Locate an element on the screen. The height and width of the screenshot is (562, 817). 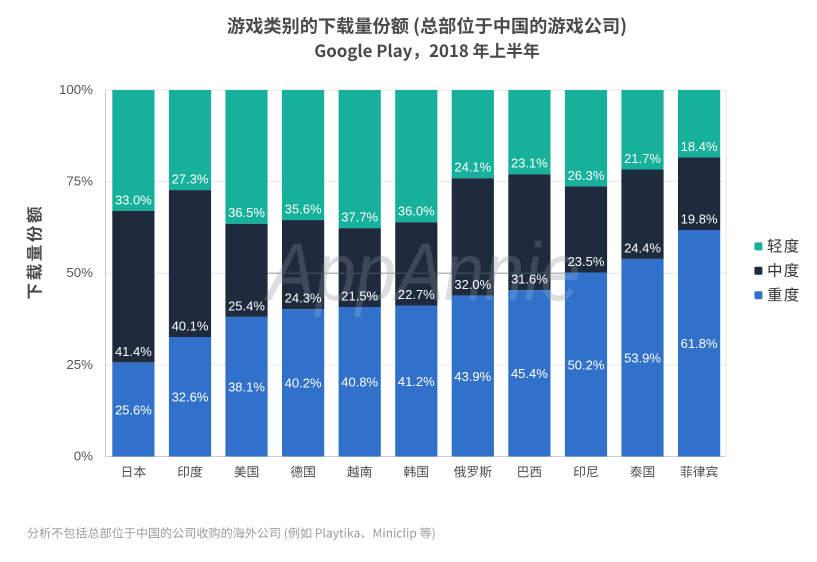
svg-text: 25% is located at coordinates (79, 364).